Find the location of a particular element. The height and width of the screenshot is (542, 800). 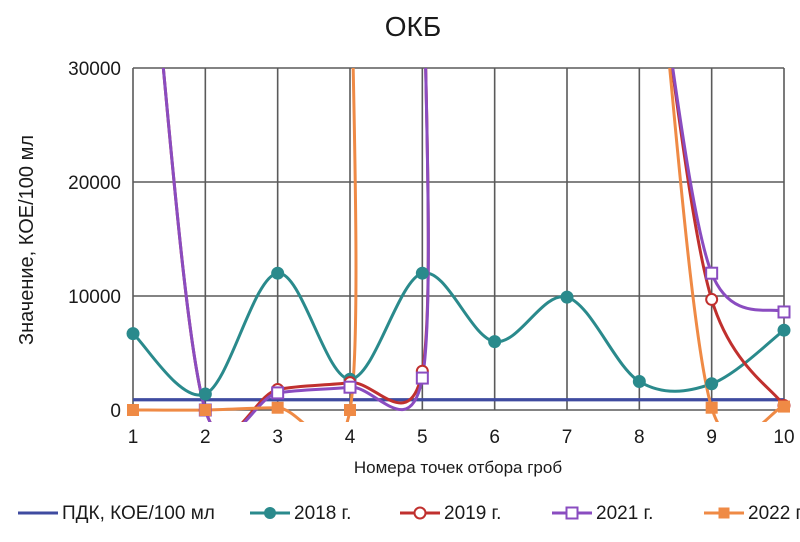

legend-item: 2018 г. is located at coordinates (300, 513).